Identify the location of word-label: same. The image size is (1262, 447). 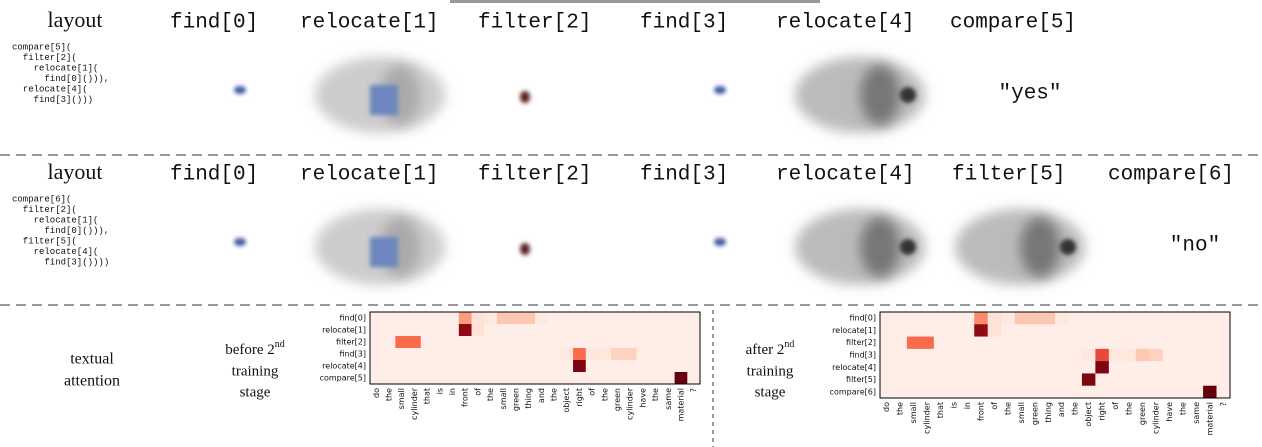
(668, 399).